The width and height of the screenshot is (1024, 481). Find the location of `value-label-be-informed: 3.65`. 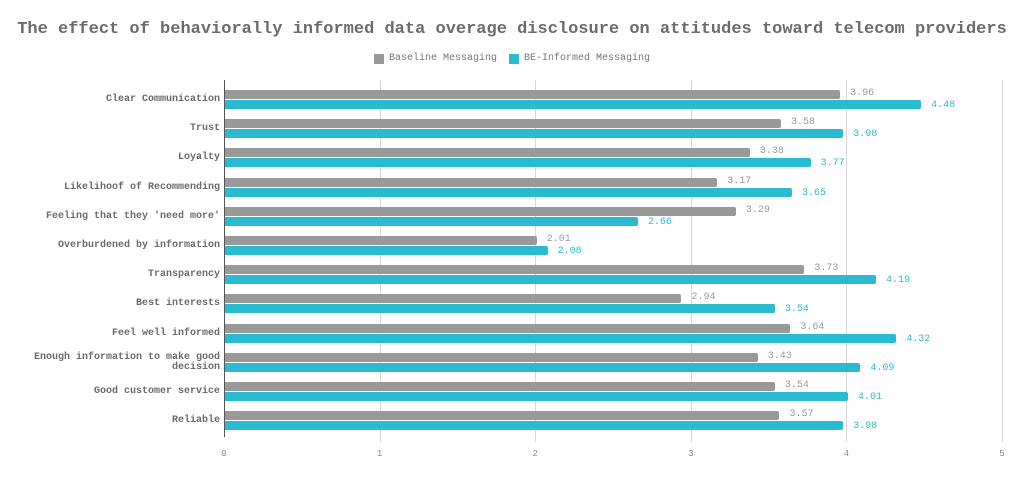

value-label-be-informed: 3.65 is located at coordinates (813, 193).